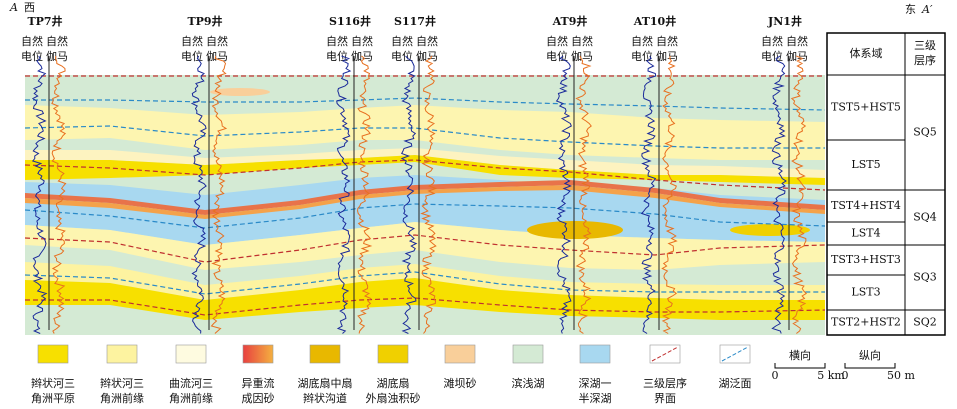 This screenshot has height=409, width=957. I want to click on scale-label: 5 km, so click(831, 375).